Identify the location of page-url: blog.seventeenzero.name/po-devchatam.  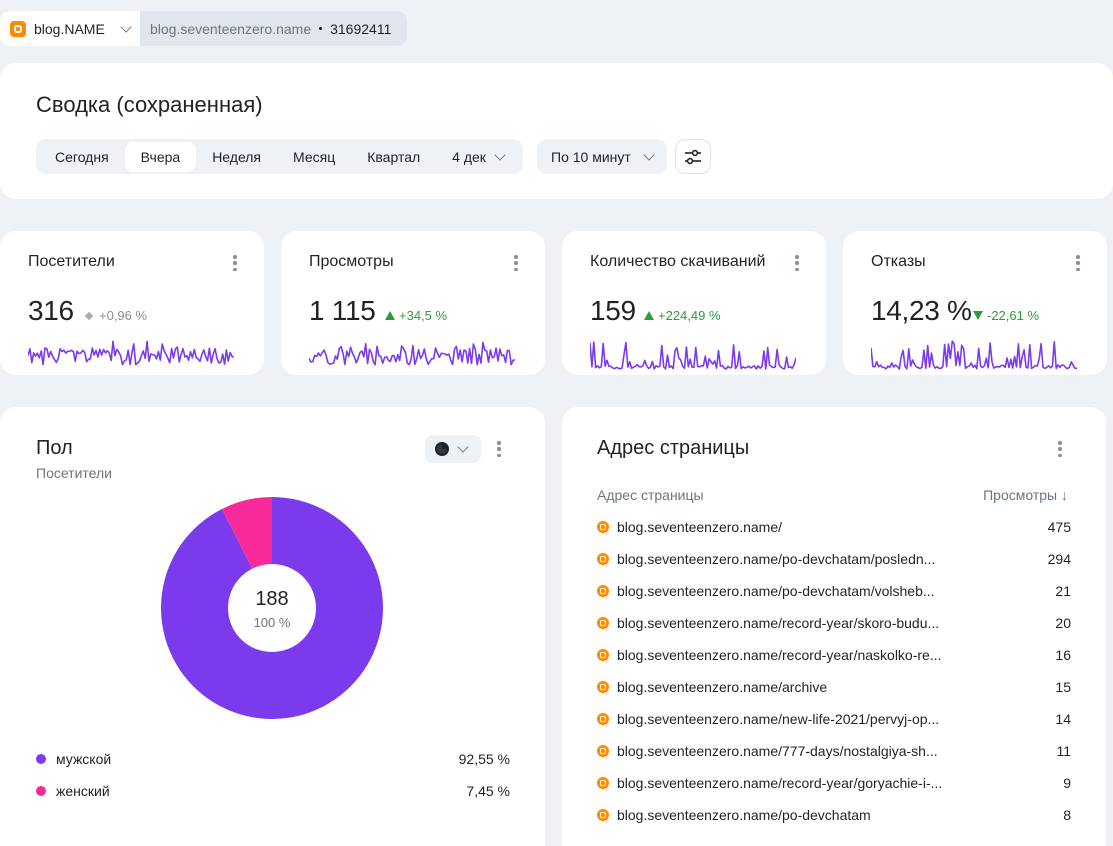
(744, 815).